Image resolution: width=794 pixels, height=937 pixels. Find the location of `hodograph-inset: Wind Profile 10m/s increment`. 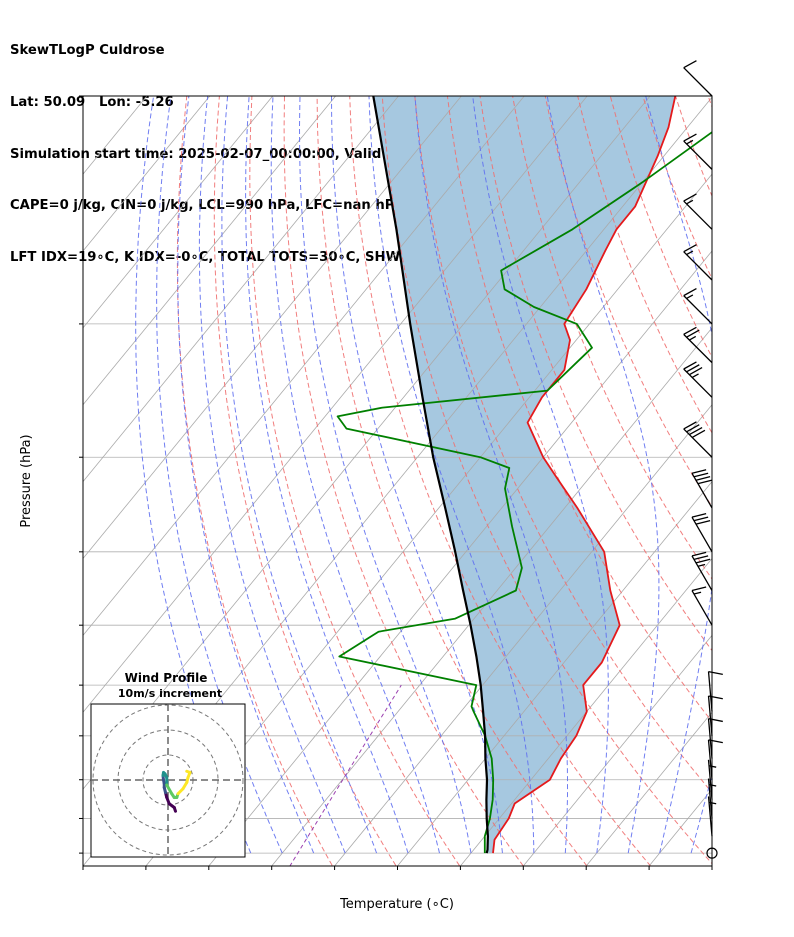

hodograph-inset: Wind Profile 10m/s increment is located at coordinates (168, 764).